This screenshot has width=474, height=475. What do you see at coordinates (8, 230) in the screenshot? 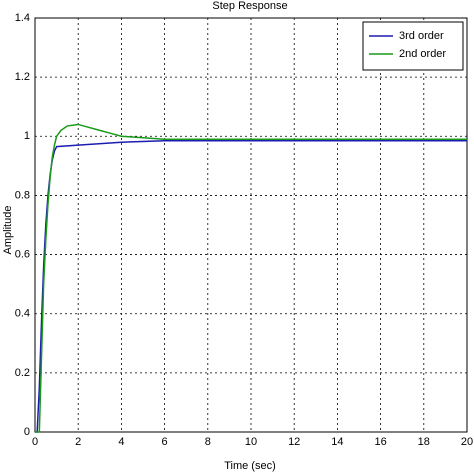
I see `y-axis-label: Amplitude` at bounding box center [8, 230].